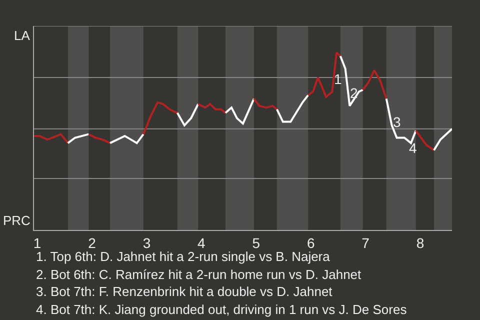  I want to click on annotation: 4, so click(413, 148).